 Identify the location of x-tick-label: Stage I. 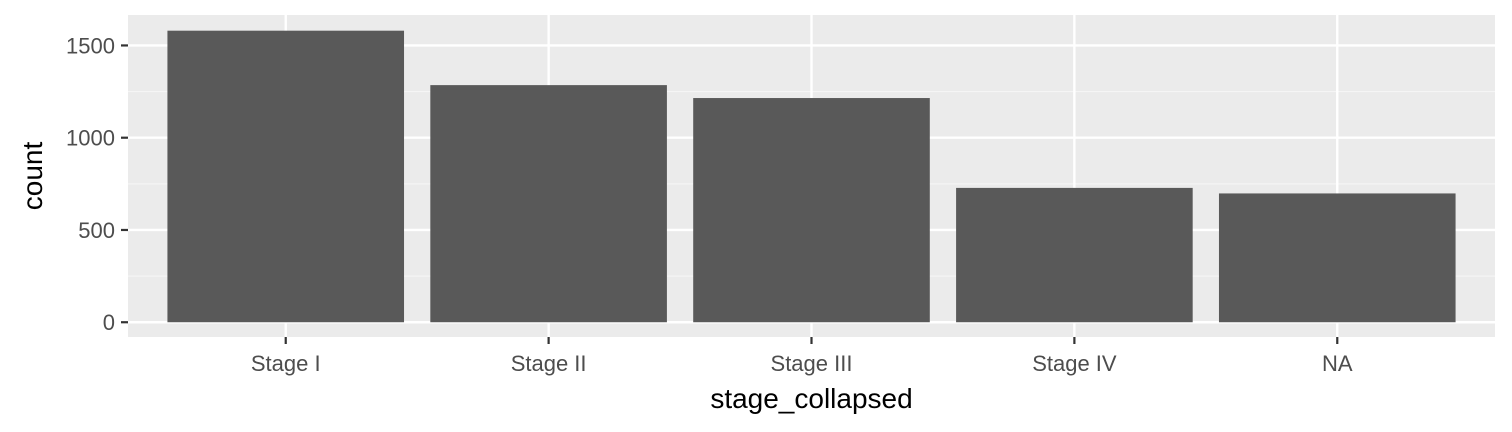
(286, 363).